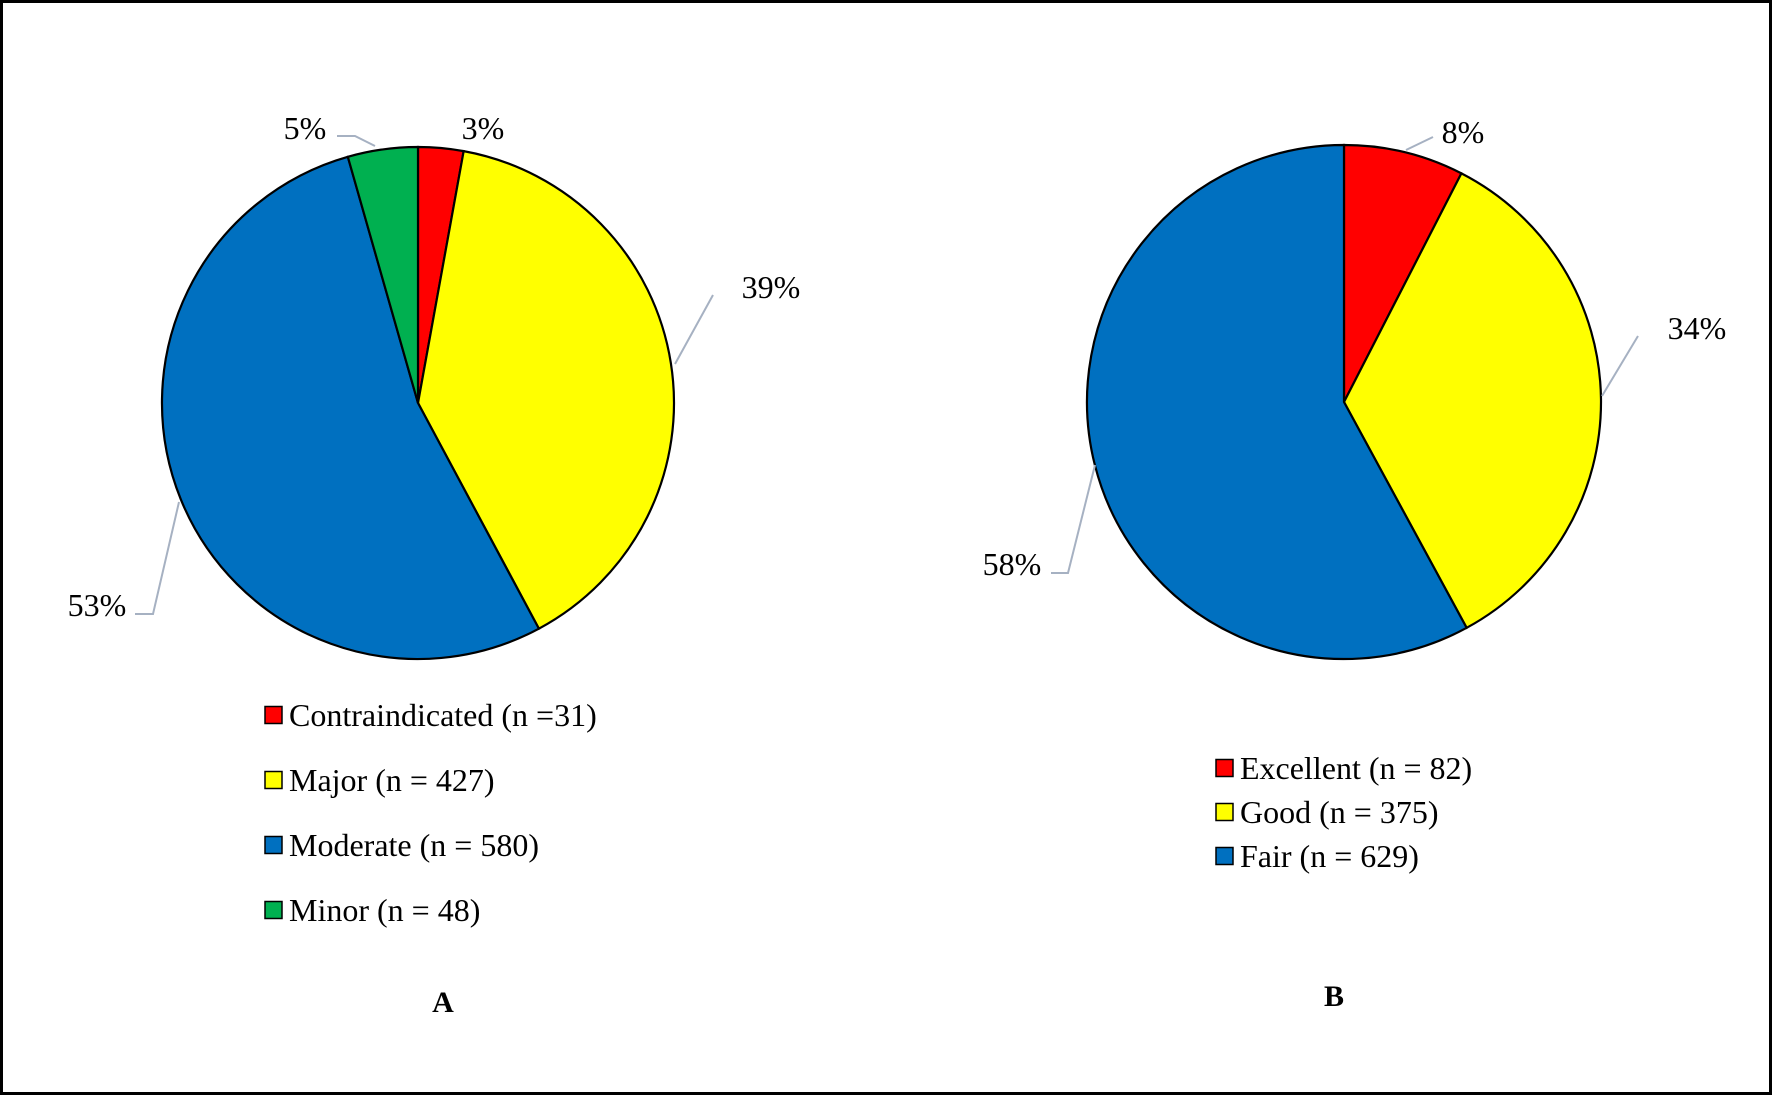 The image size is (1772, 1098). I want to click on leader-line-major, so click(694, 329).